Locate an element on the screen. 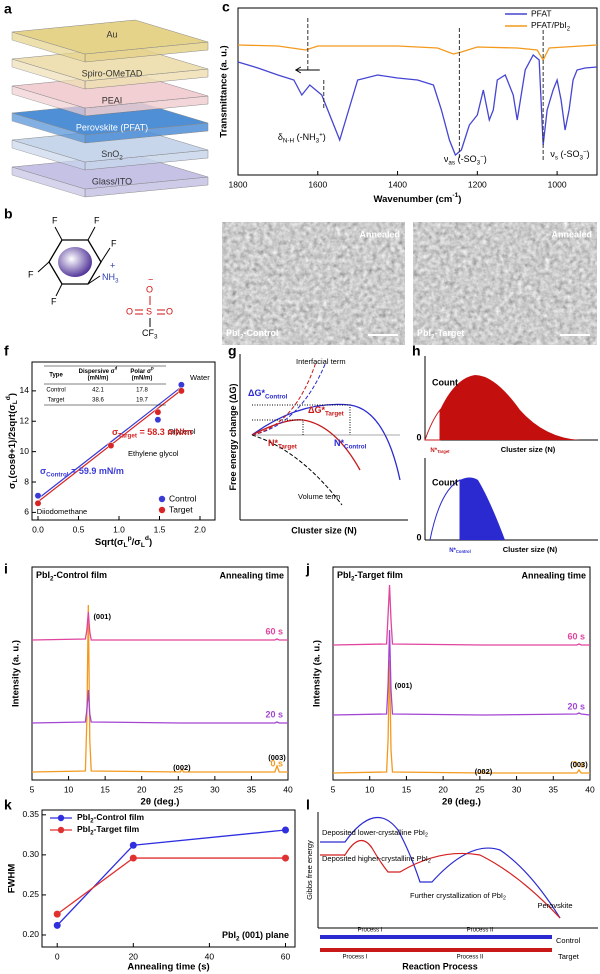 This screenshot has width=600, height=974. annotation: Deposited higher-crystalline PbI2 is located at coordinates (376, 859).